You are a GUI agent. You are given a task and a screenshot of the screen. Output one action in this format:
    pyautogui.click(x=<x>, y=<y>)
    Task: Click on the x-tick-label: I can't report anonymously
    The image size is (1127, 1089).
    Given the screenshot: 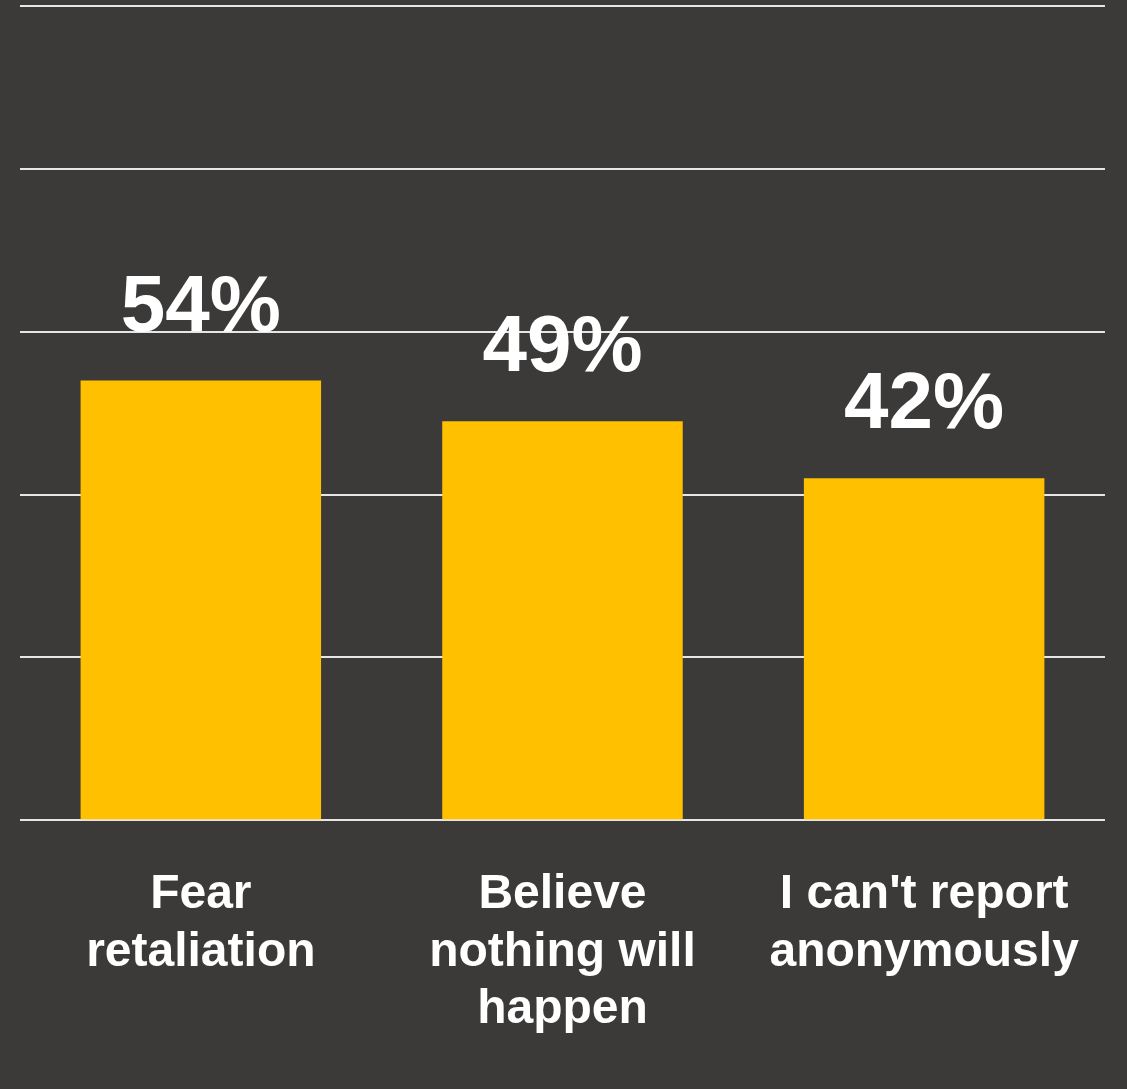 What is the action you would take?
    pyautogui.click(x=924, y=920)
    